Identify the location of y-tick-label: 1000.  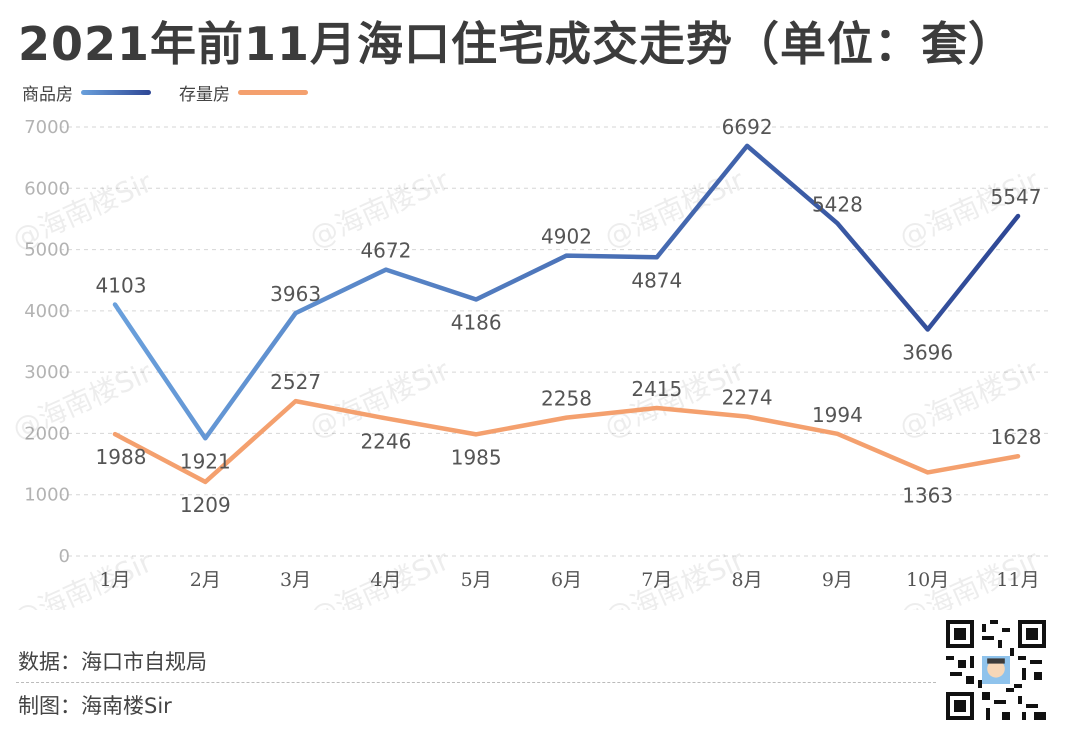
(47, 495).